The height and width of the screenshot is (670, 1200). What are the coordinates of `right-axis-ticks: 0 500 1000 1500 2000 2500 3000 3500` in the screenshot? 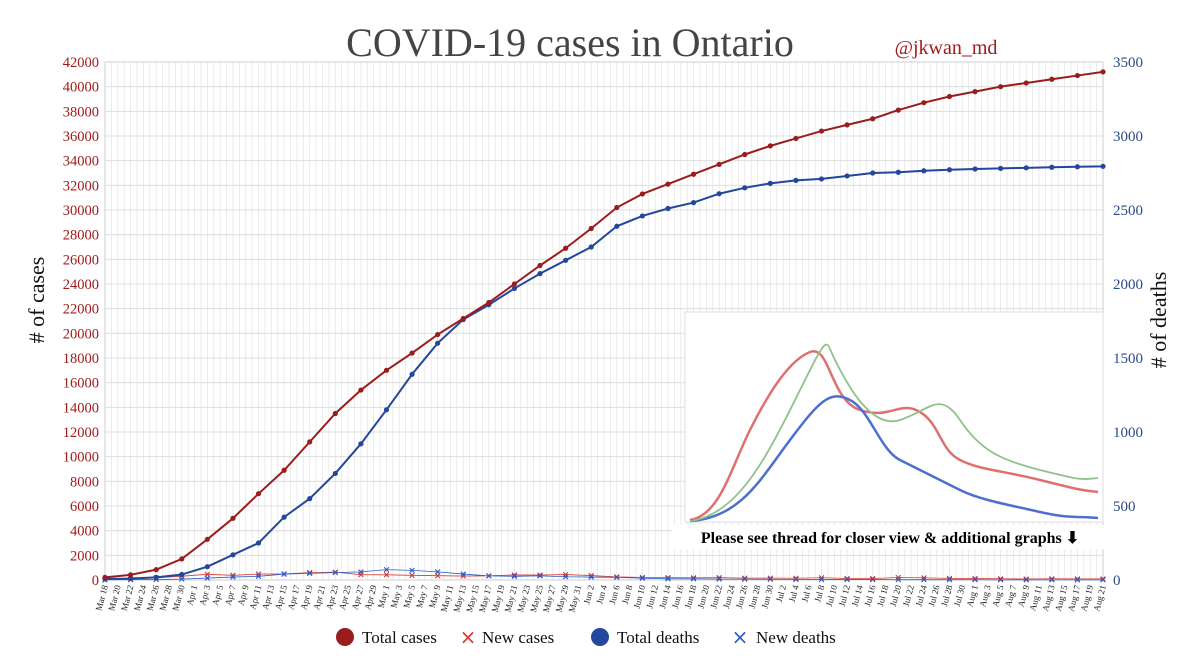 It's located at (1128, 322).